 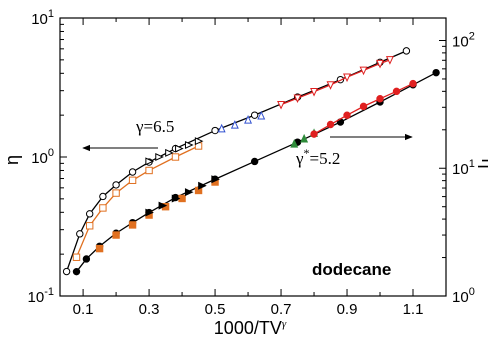 What do you see at coordinates (281, 309) in the screenshot?
I see `x-tick-label: 0.7` at bounding box center [281, 309].